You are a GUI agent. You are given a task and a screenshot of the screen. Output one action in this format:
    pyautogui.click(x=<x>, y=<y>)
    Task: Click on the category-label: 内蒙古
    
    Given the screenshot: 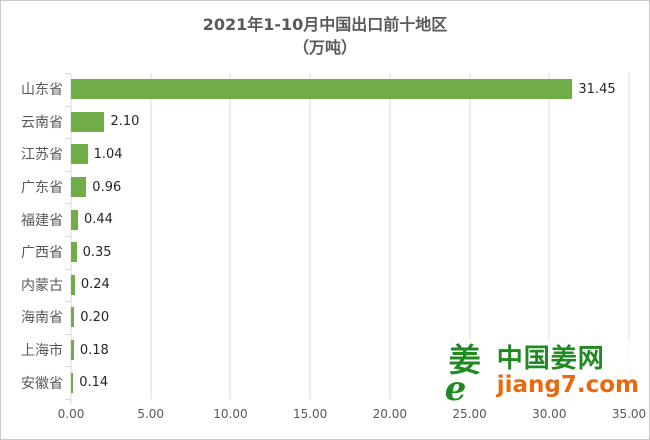 What is the action you would take?
    pyautogui.click(x=42, y=285)
    